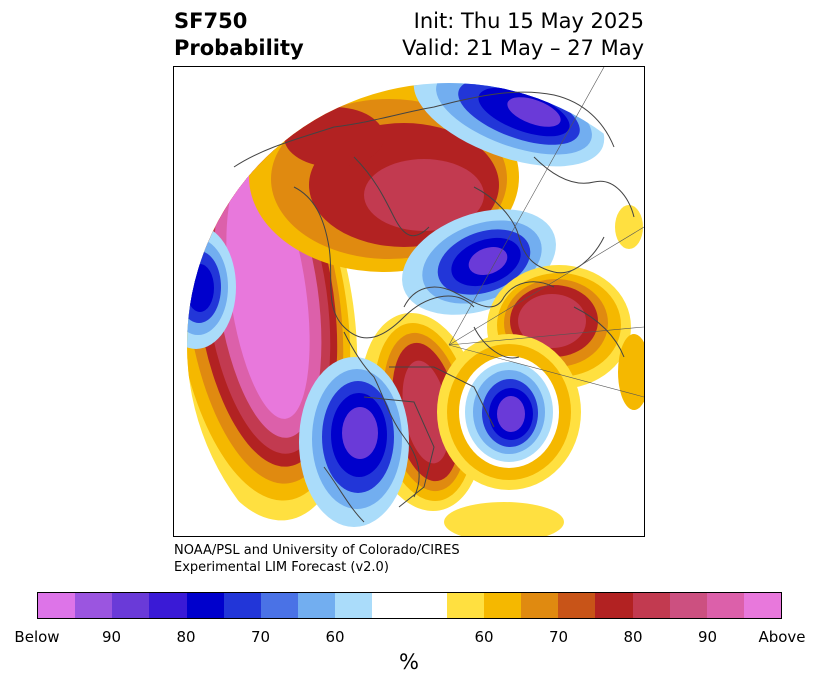 This screenshot has height=686, width=819. Describe the element at coordinates (37, 637) in the screenshot. I see `colorbar-tick-label: Below` at that location.